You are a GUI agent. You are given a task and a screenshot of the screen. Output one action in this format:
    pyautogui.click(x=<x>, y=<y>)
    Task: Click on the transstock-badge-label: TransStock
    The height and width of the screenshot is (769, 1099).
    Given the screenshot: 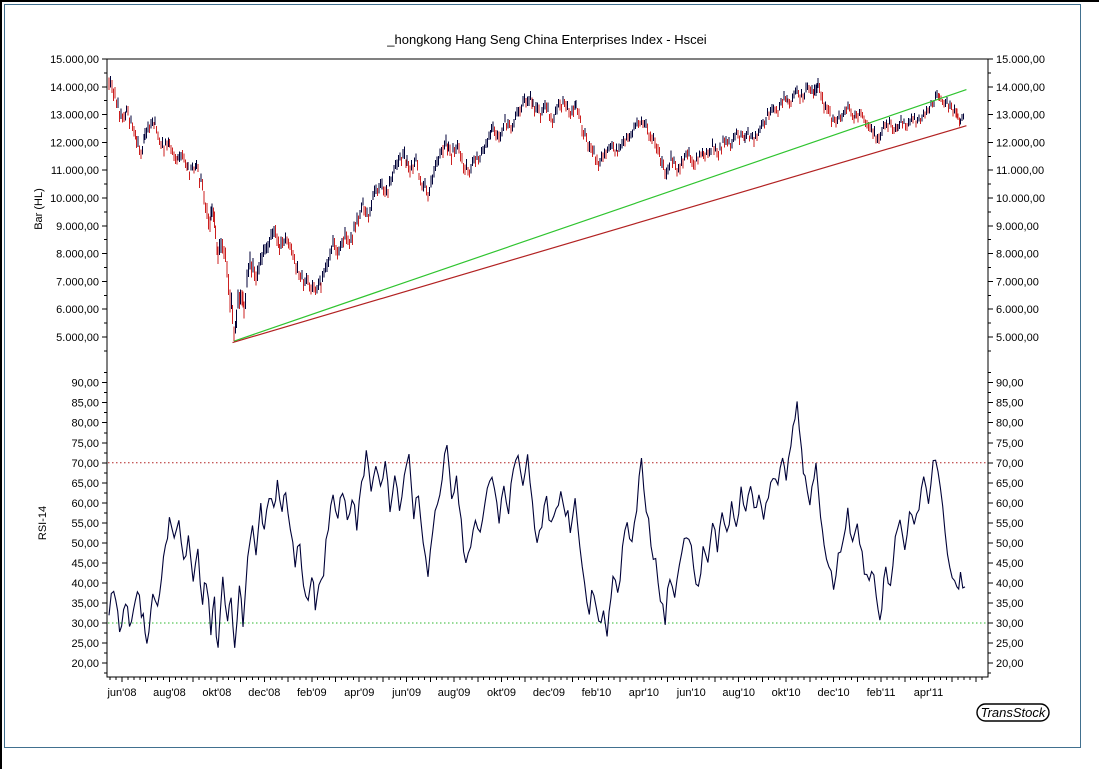 What is the action you would take?
    pyautogui.click(x=1014, y=712)
    